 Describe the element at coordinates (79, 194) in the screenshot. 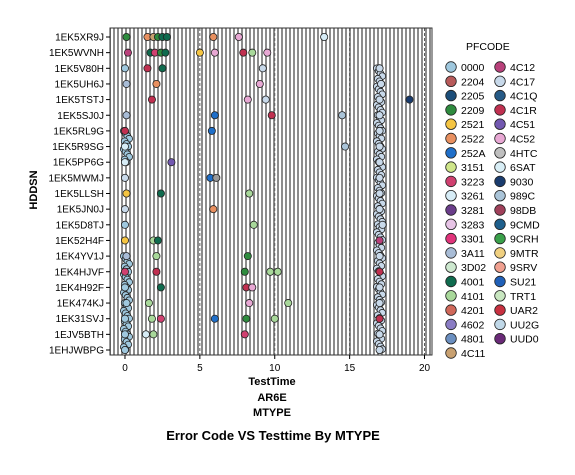

I see `y-tick-label: 1EK5LLSH` at that location.